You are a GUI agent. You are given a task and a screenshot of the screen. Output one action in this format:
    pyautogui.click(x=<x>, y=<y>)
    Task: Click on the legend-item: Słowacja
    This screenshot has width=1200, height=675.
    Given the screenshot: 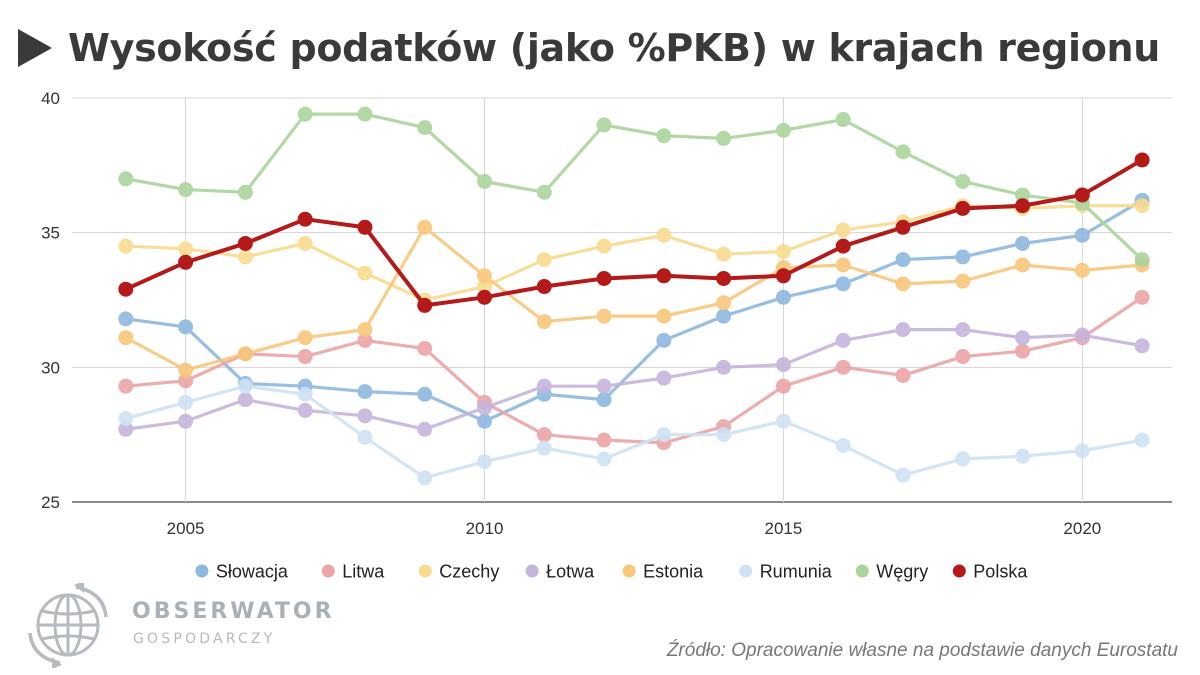 What is the action you would take?
    pyautogui.click(x=242, y=572)
    